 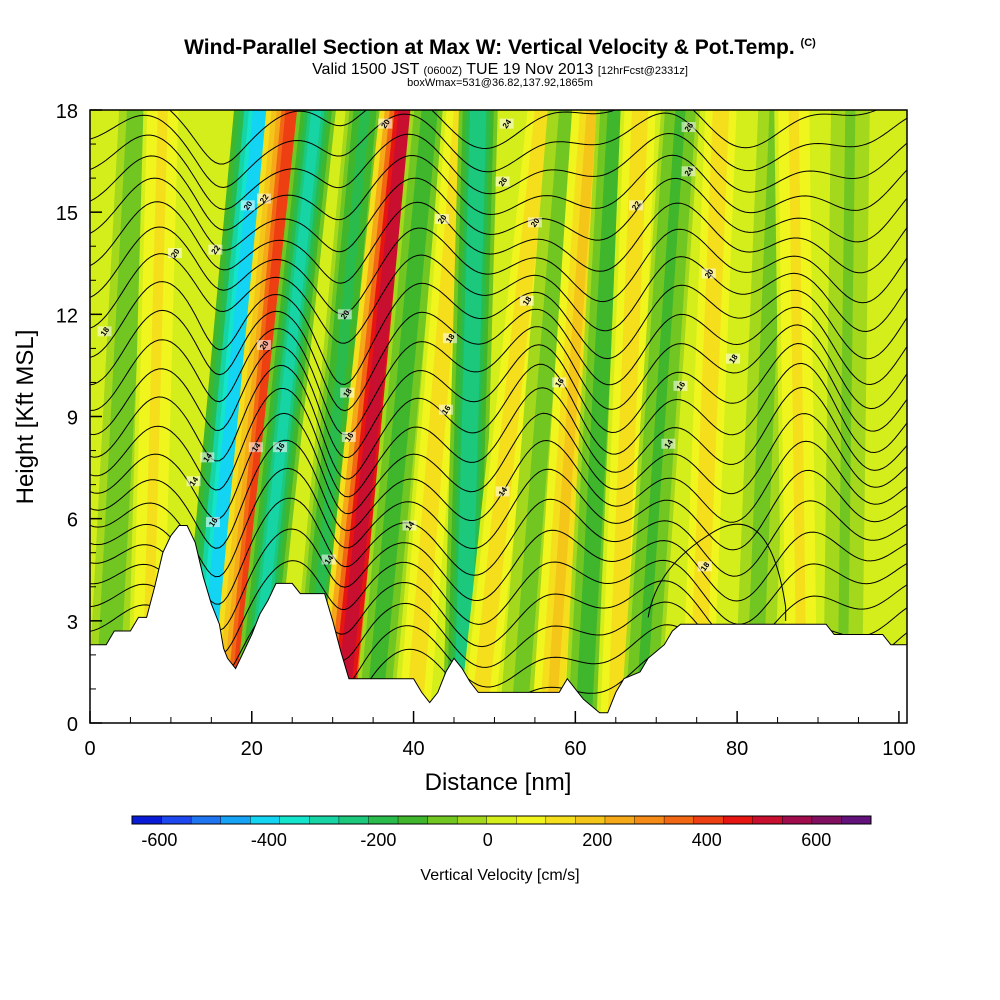 I want to click on x-axis-label: Distance [nm], so click(x=498, y=782).